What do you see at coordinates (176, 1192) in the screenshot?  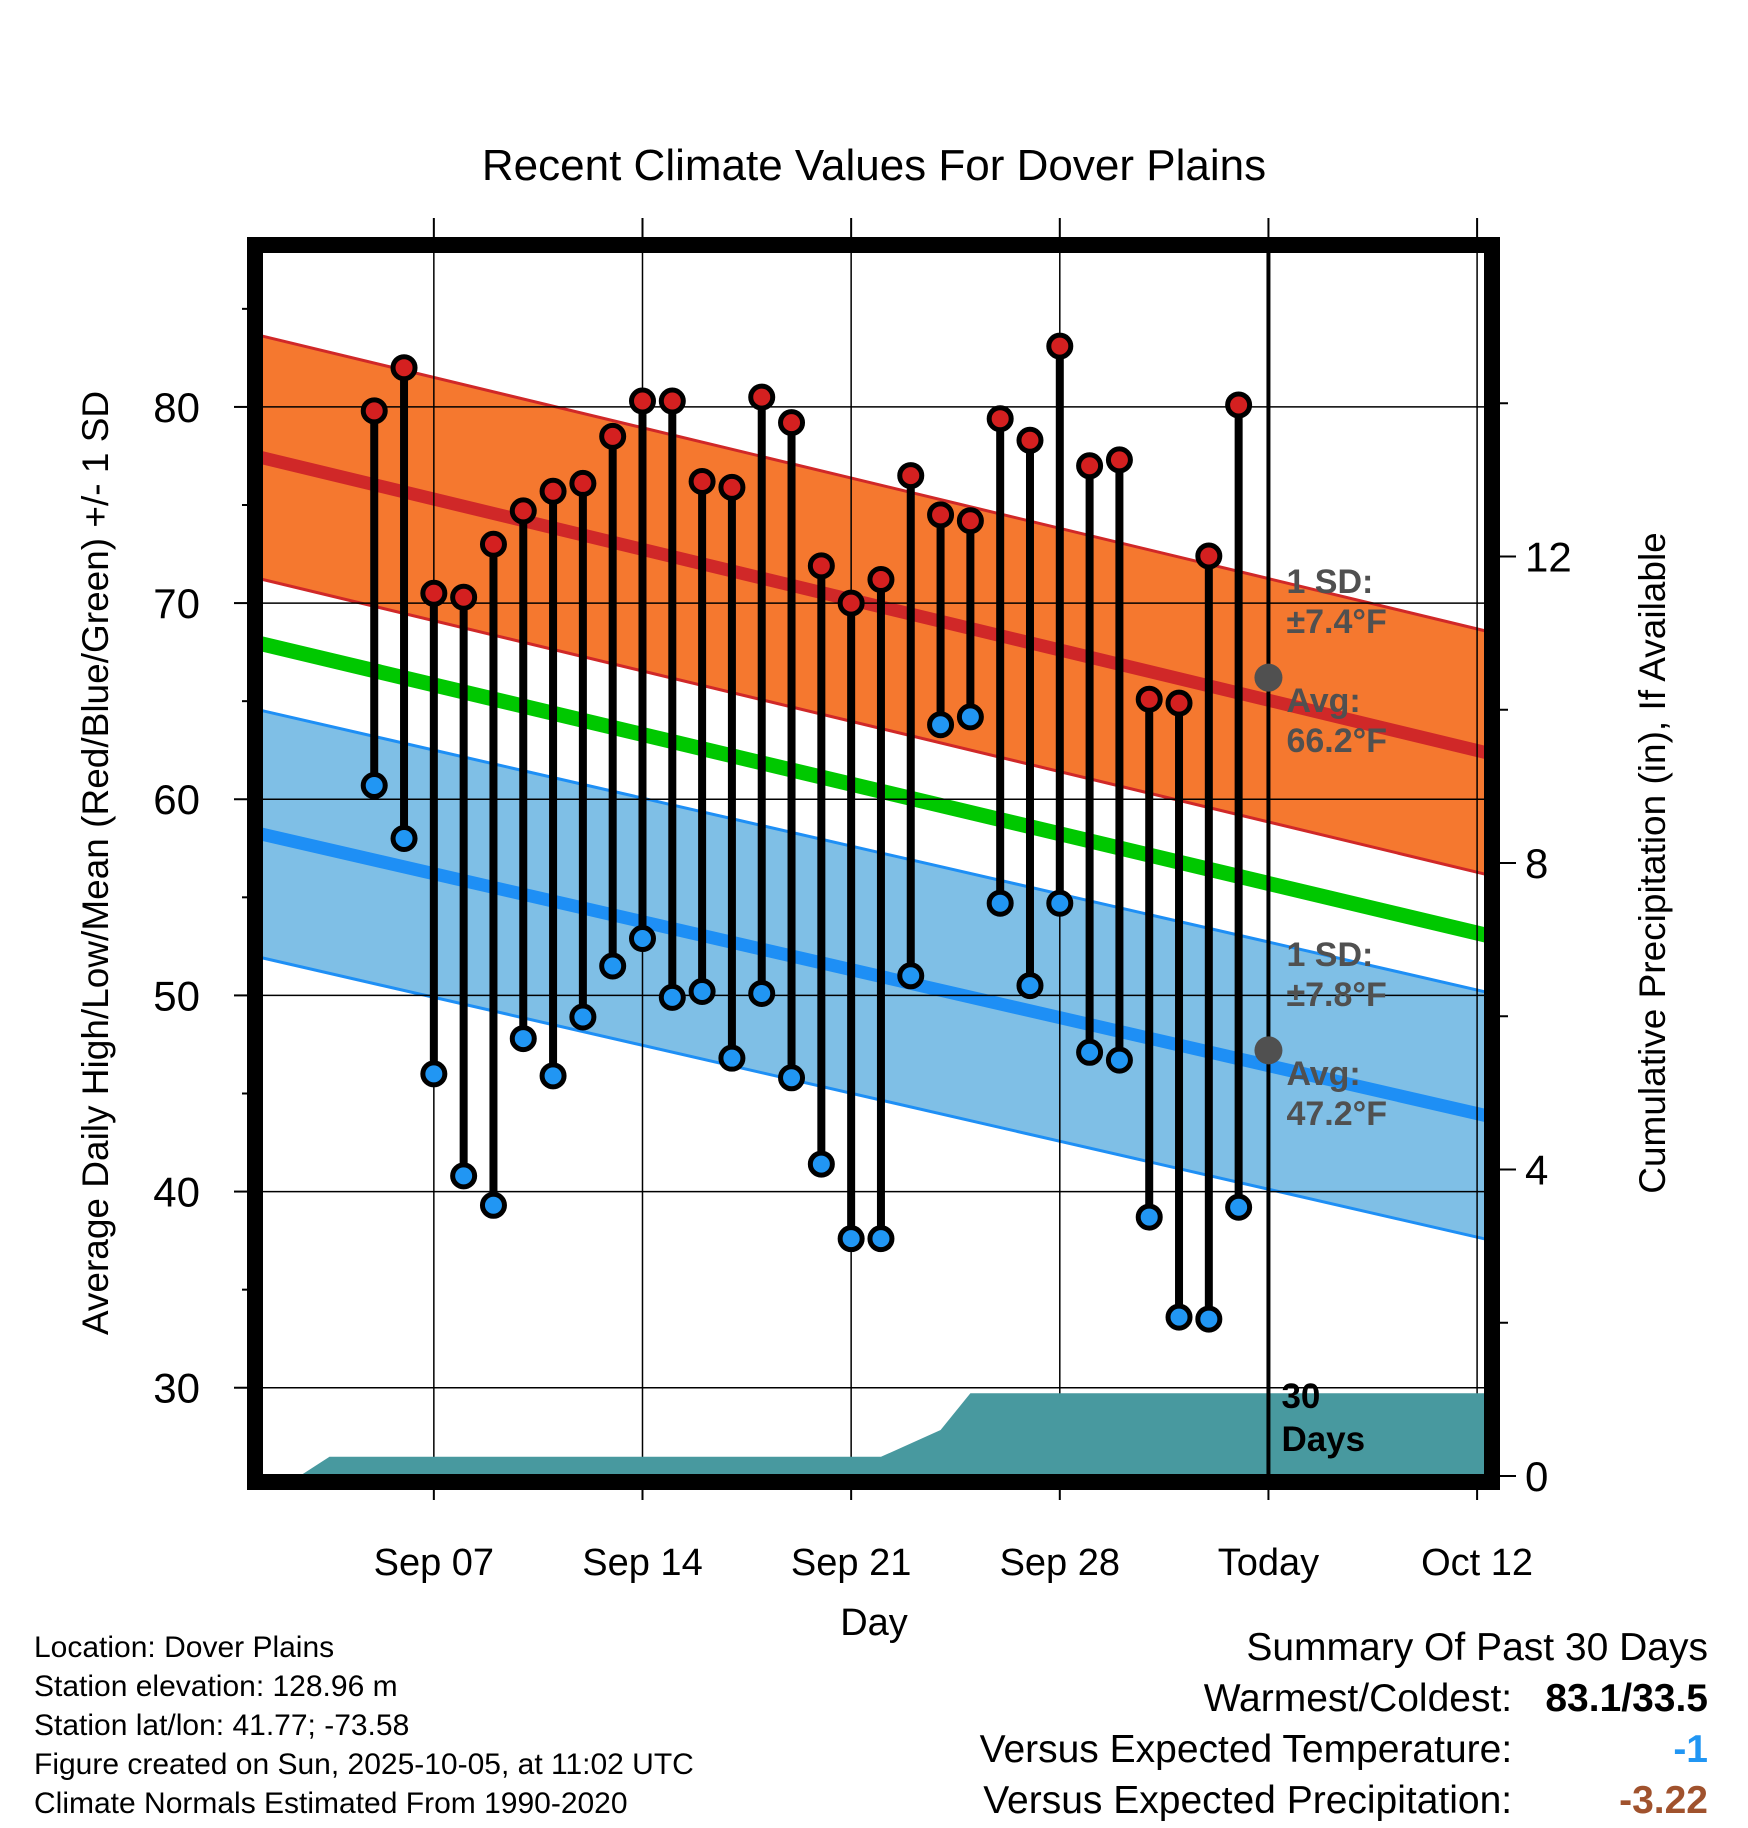 I see `y-tick-label: 40` at bounding box center [176, 1192].